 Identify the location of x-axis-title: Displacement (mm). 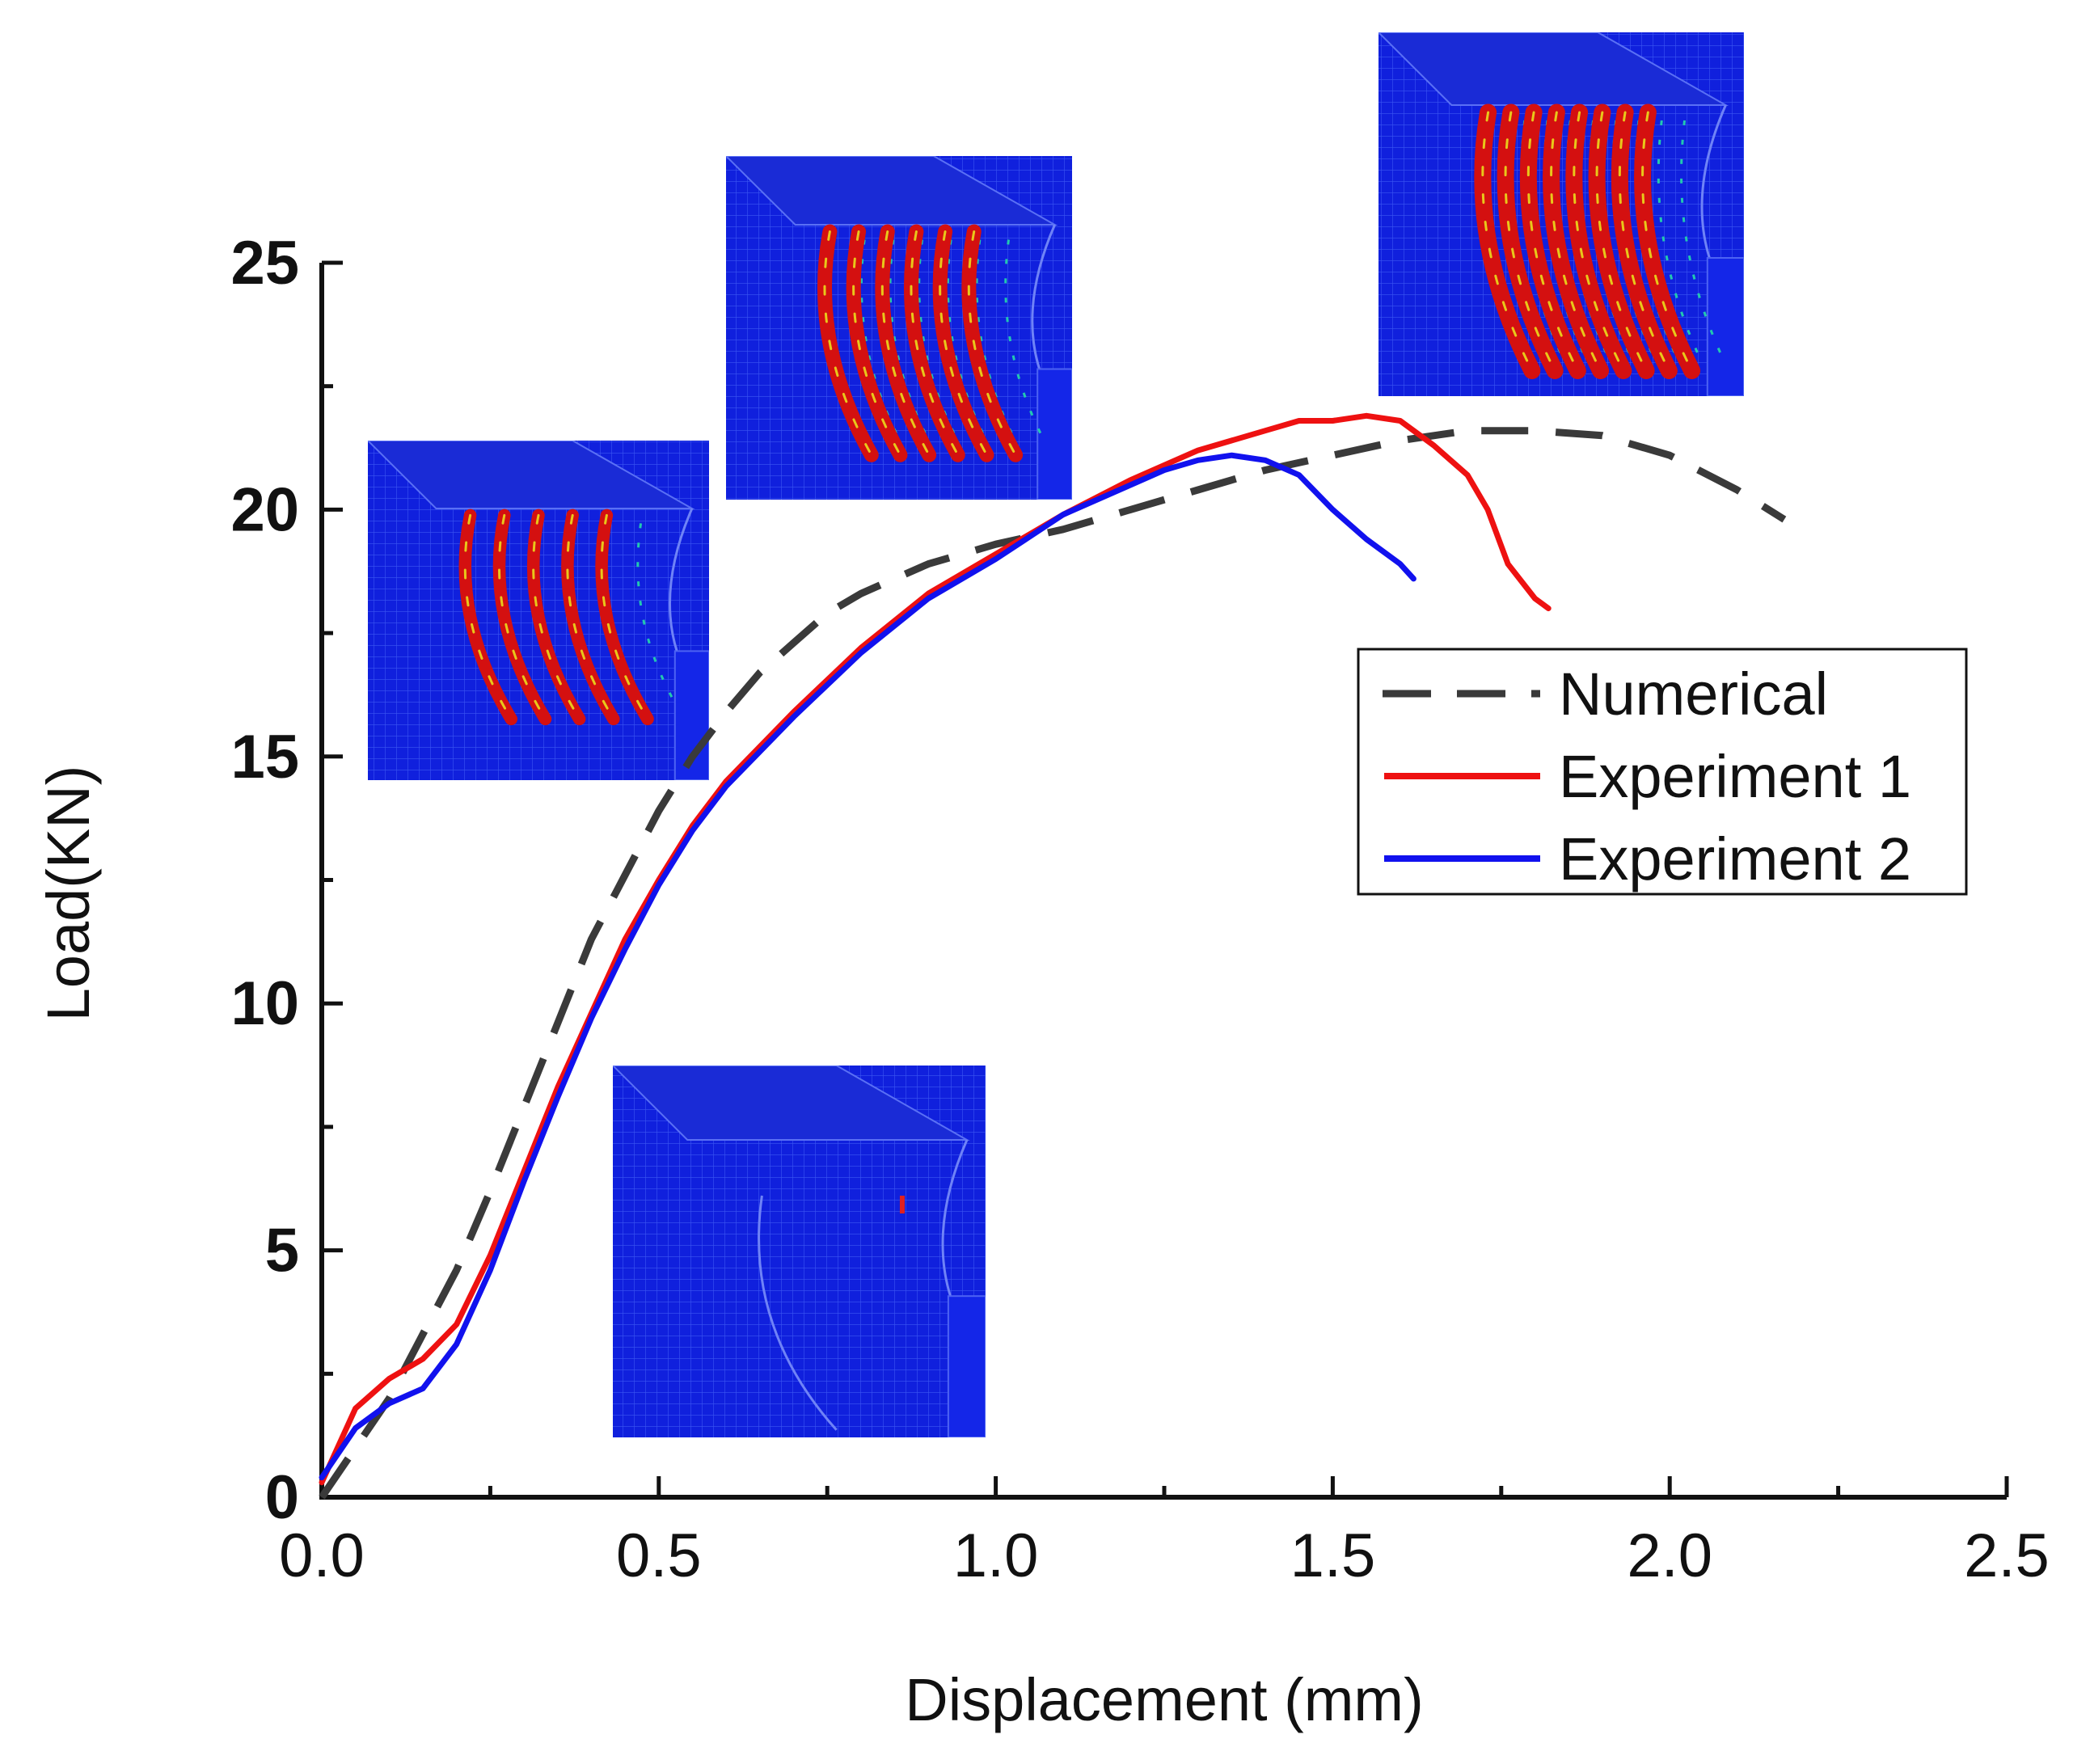
(1164, 1700).